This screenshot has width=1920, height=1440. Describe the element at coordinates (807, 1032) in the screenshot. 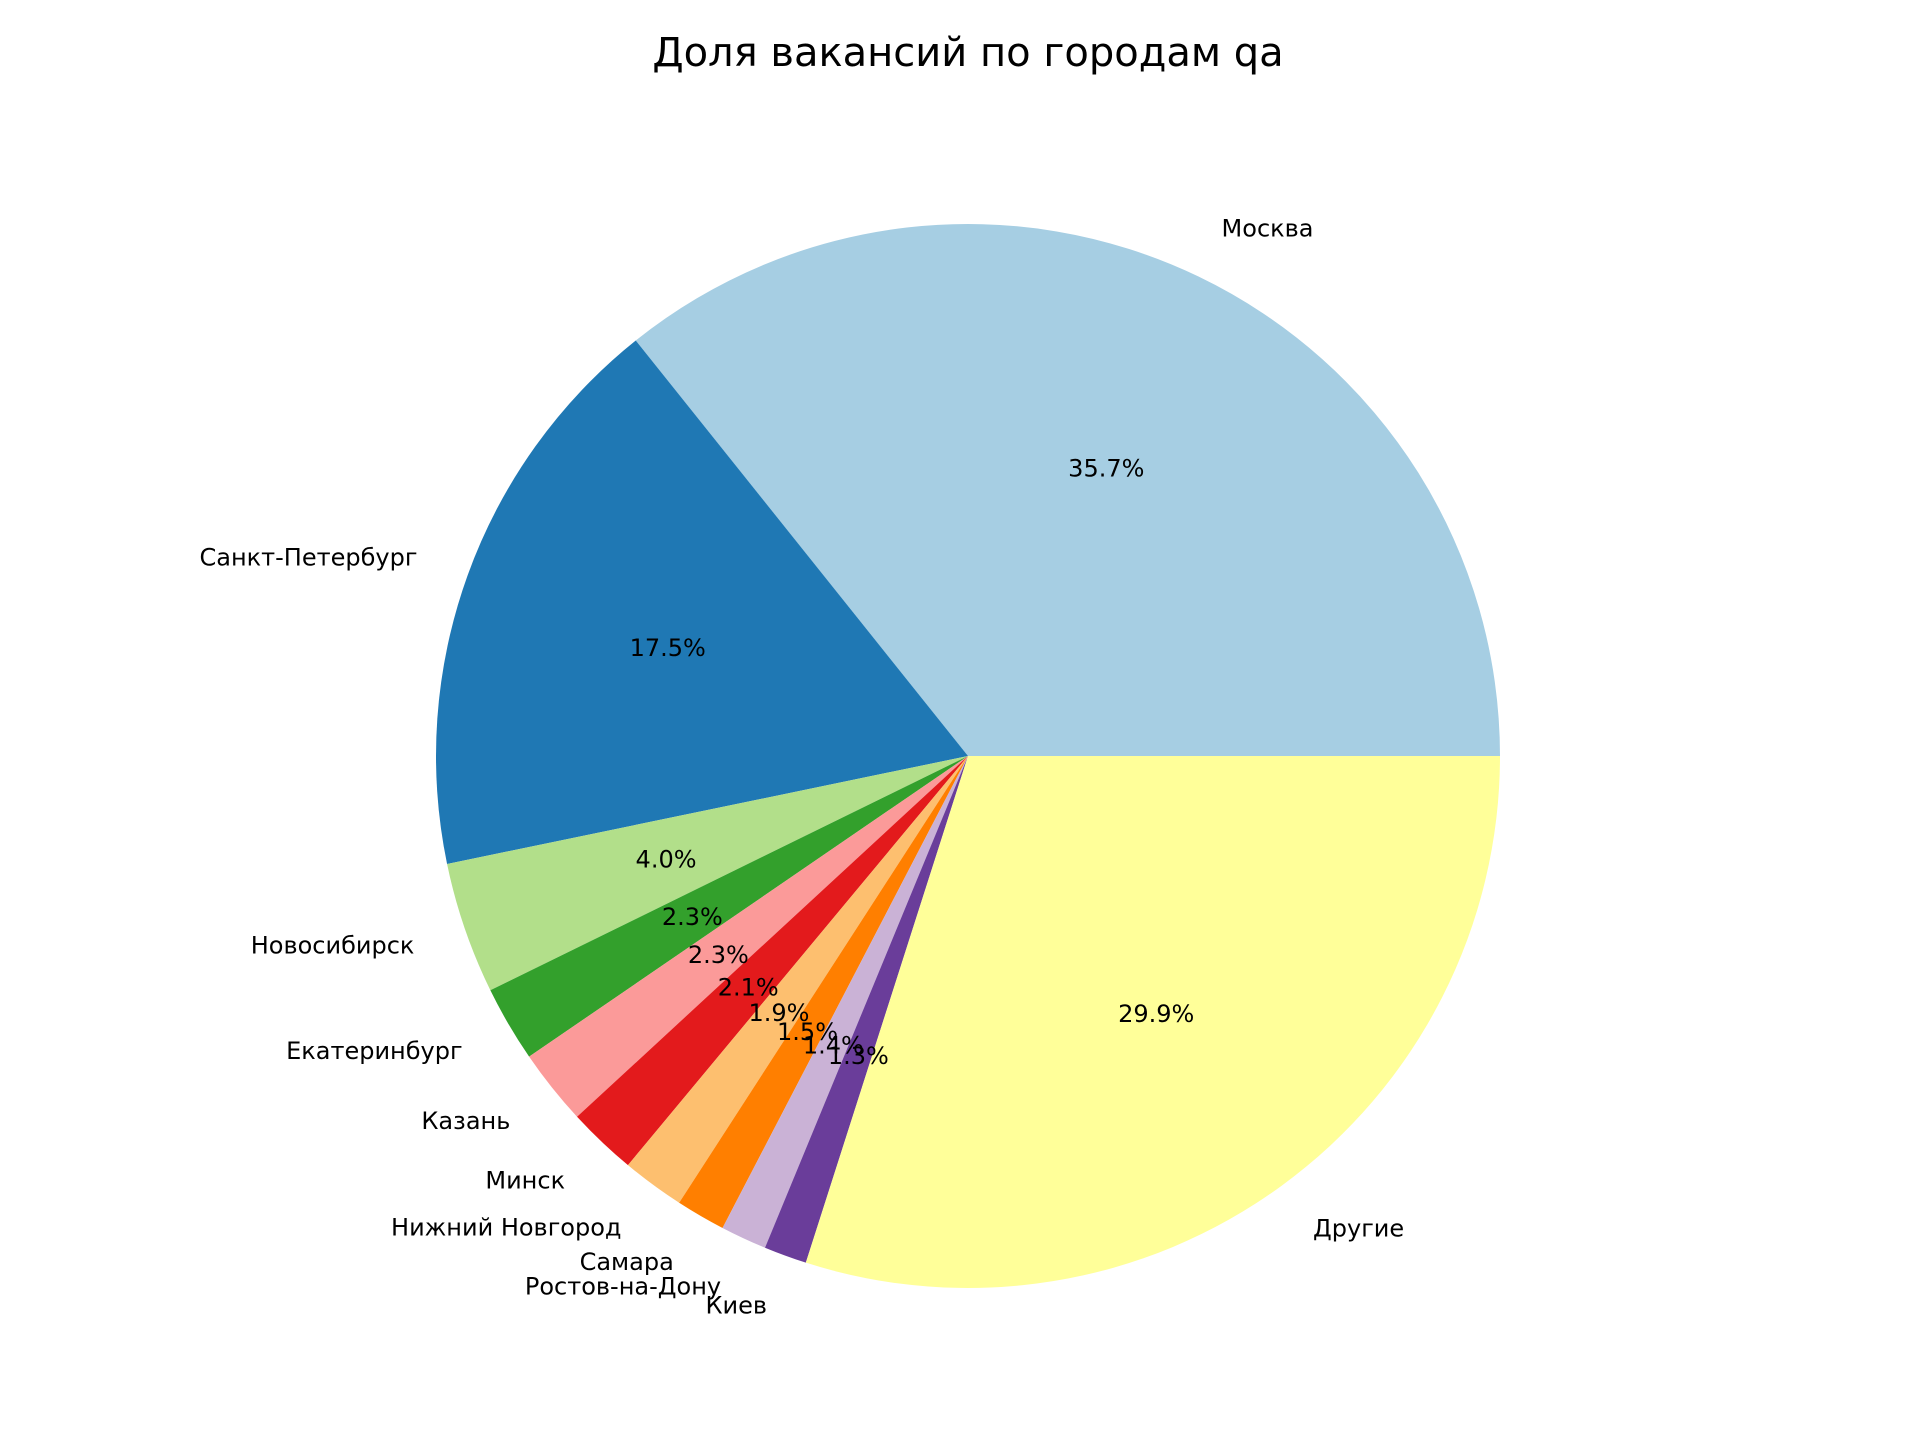

I see `percent-label-7: 1.5%` at that location.